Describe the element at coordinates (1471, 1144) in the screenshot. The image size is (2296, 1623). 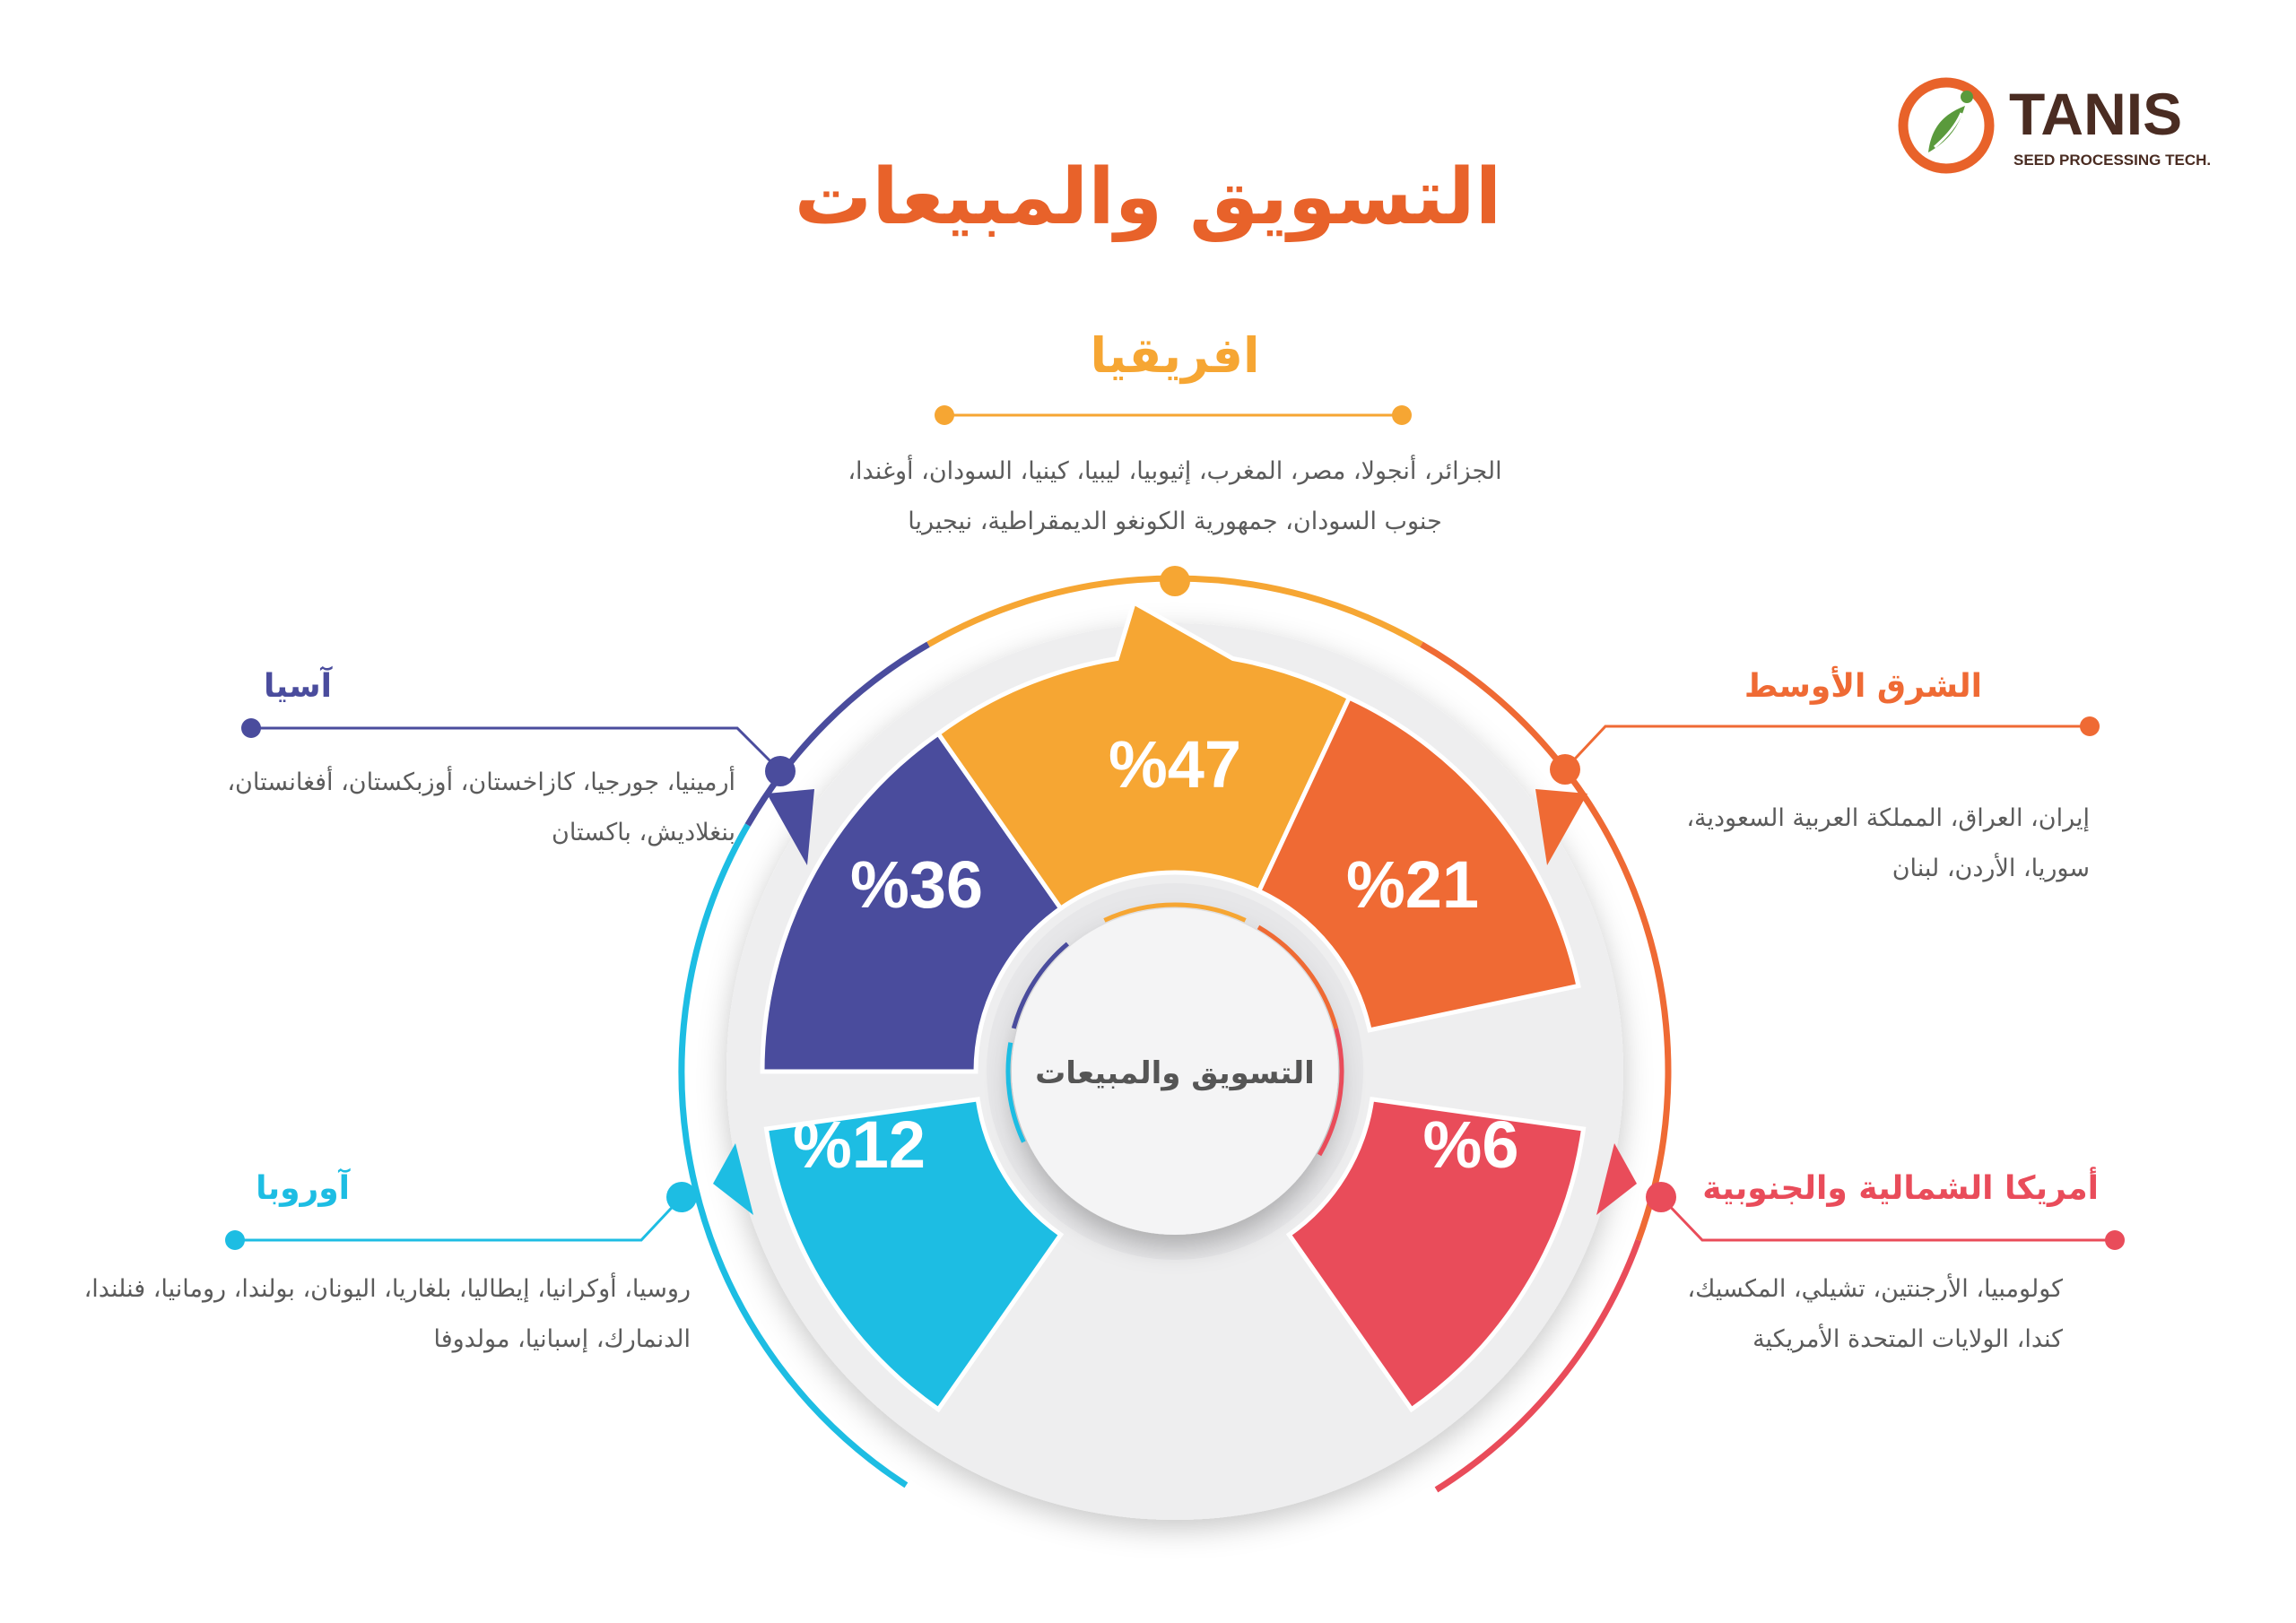
I see `americas-percent: %6` at that location.